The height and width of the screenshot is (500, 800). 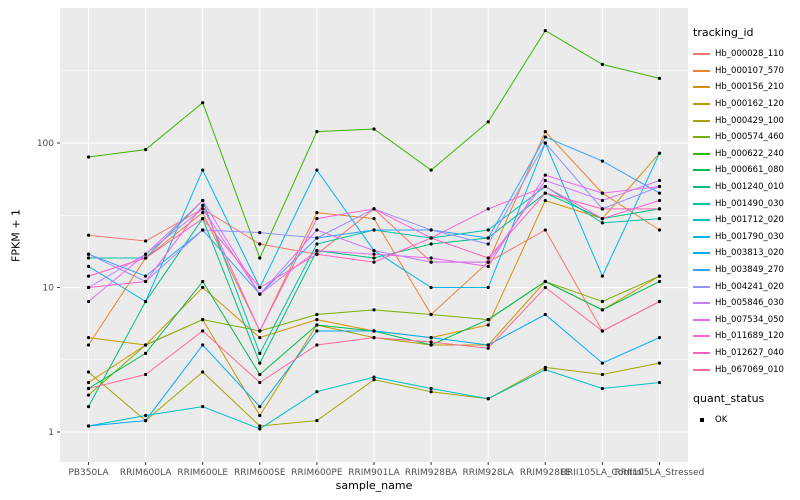 I want to click on x-tick-label: RRIM928LE, so click(x=545, y=473).